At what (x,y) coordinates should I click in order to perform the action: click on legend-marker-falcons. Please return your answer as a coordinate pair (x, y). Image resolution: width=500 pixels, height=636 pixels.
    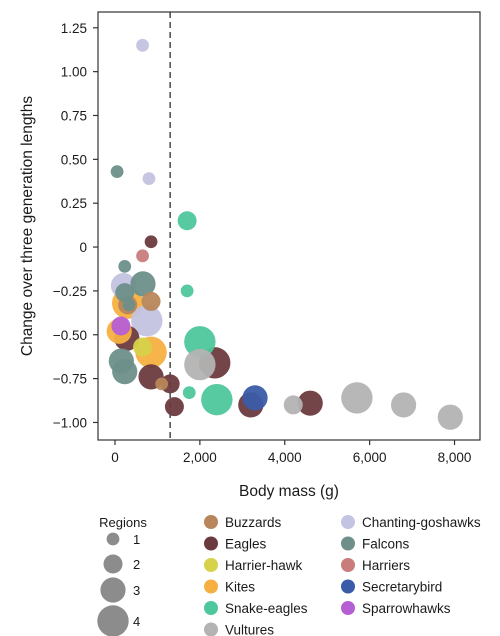
    Looking at the image, I should click on (348, 543).